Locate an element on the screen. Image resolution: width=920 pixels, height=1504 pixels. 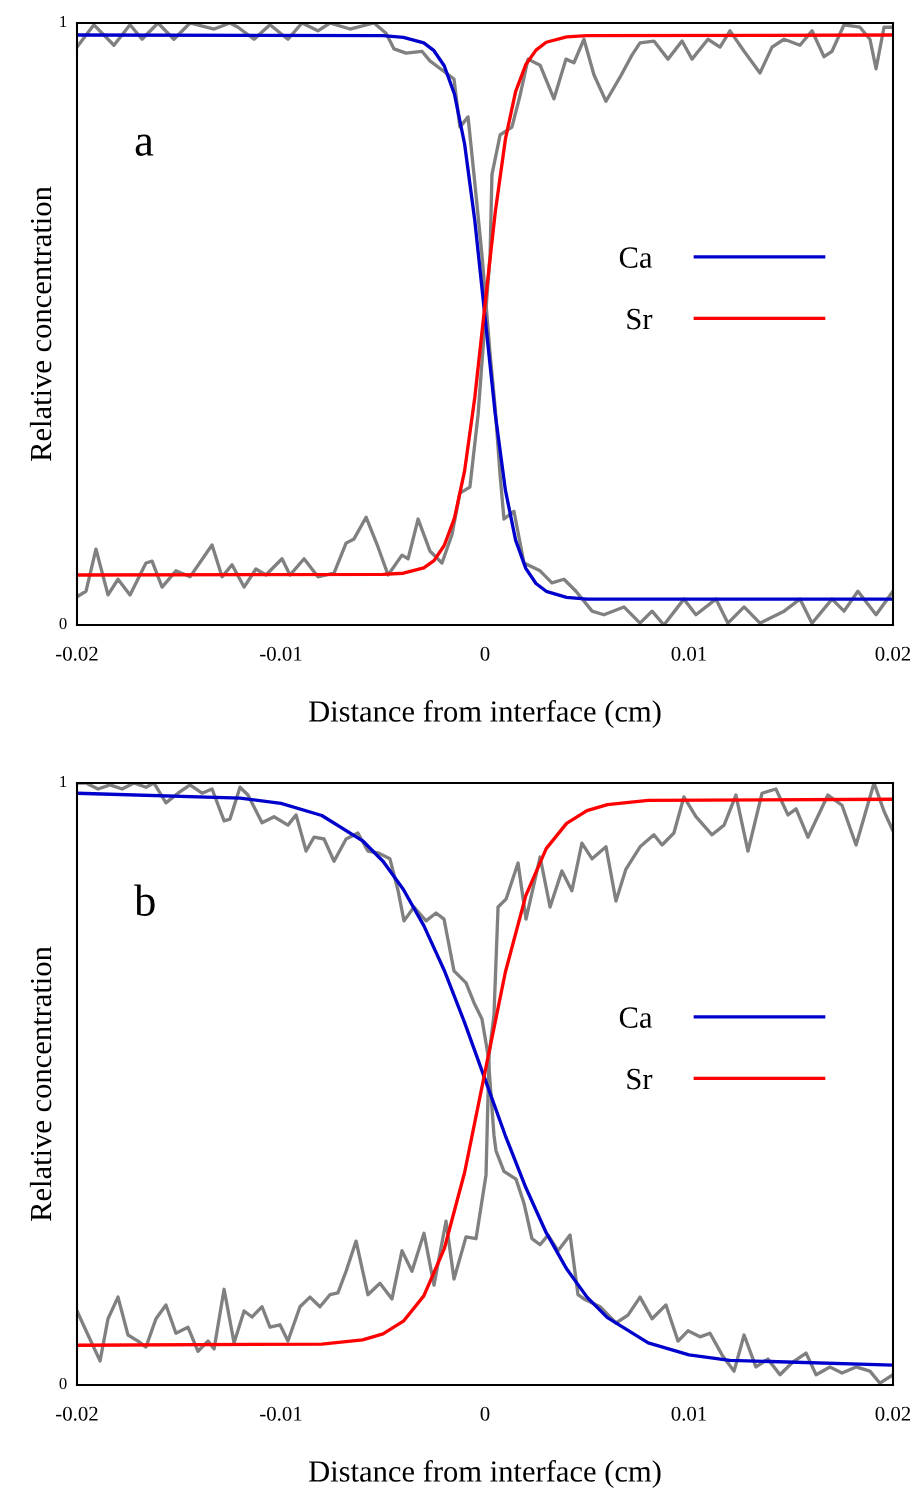
annotation: b is located at coordinates (144, 900).